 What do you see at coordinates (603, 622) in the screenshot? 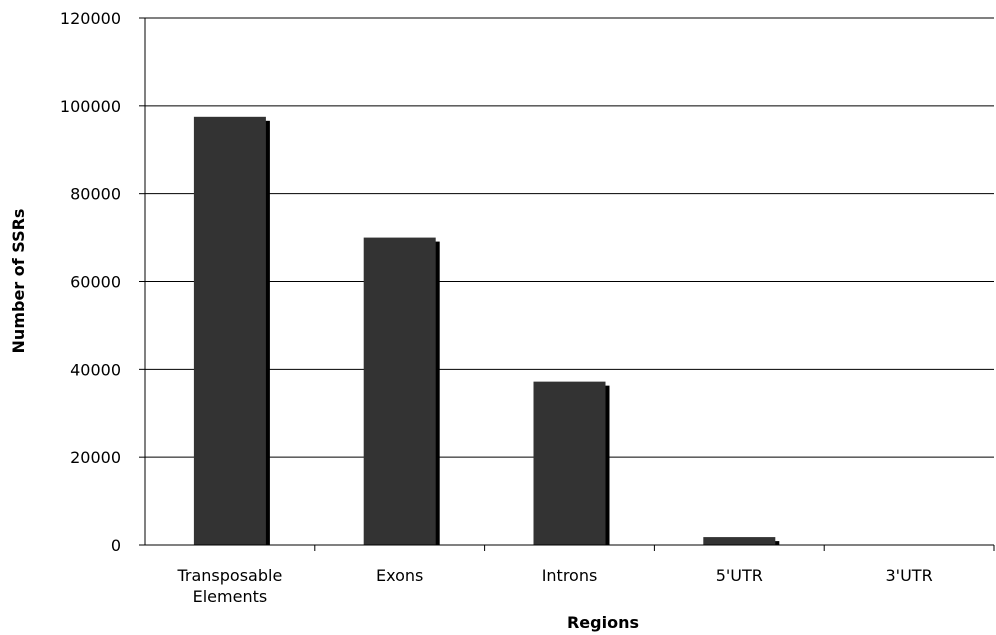
I see `x-axis-title: Regions` at bounding box center [603, 622].